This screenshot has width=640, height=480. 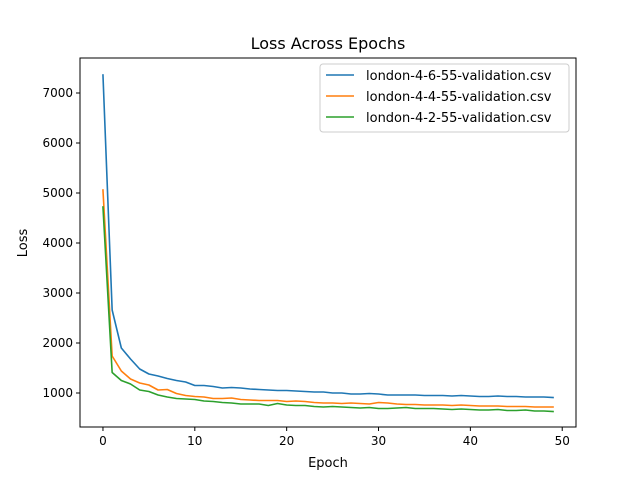 I want to click on y-axis: 1000 2000 3000 4000 5000 6000 7000, so click(x=61, y=243).